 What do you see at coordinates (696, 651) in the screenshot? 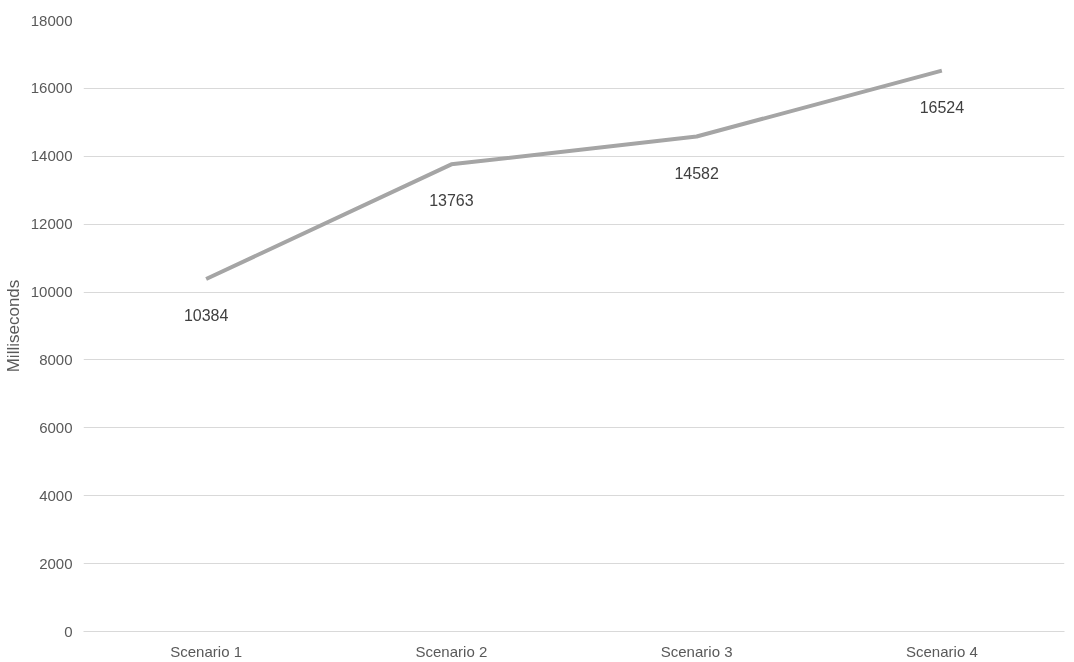
I see `x-tick-label: Scenario 3` at bounding box center [696, 651].